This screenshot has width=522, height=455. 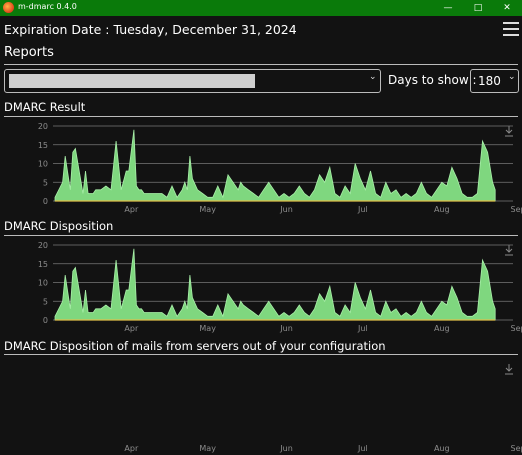 I want to click on days-to-show-label: Days to show :, so click(x=432, y=80).